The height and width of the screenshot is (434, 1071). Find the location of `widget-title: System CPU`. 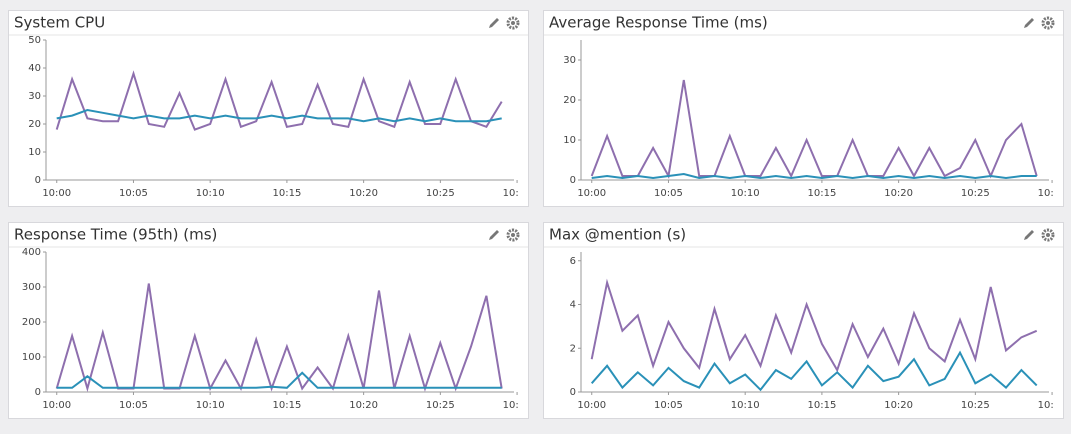

widget-title: System CPU is located at coordinates (59, 23).